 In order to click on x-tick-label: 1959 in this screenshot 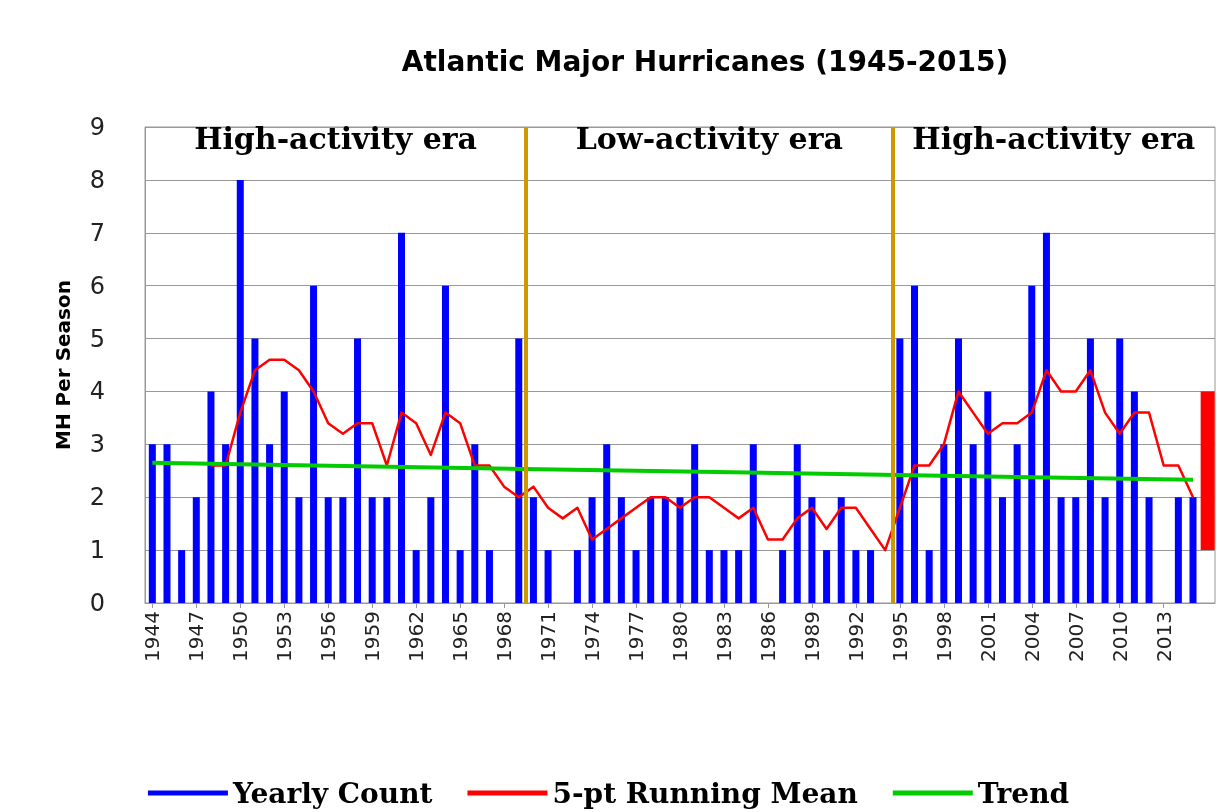, I will do `click(372, 636)`.